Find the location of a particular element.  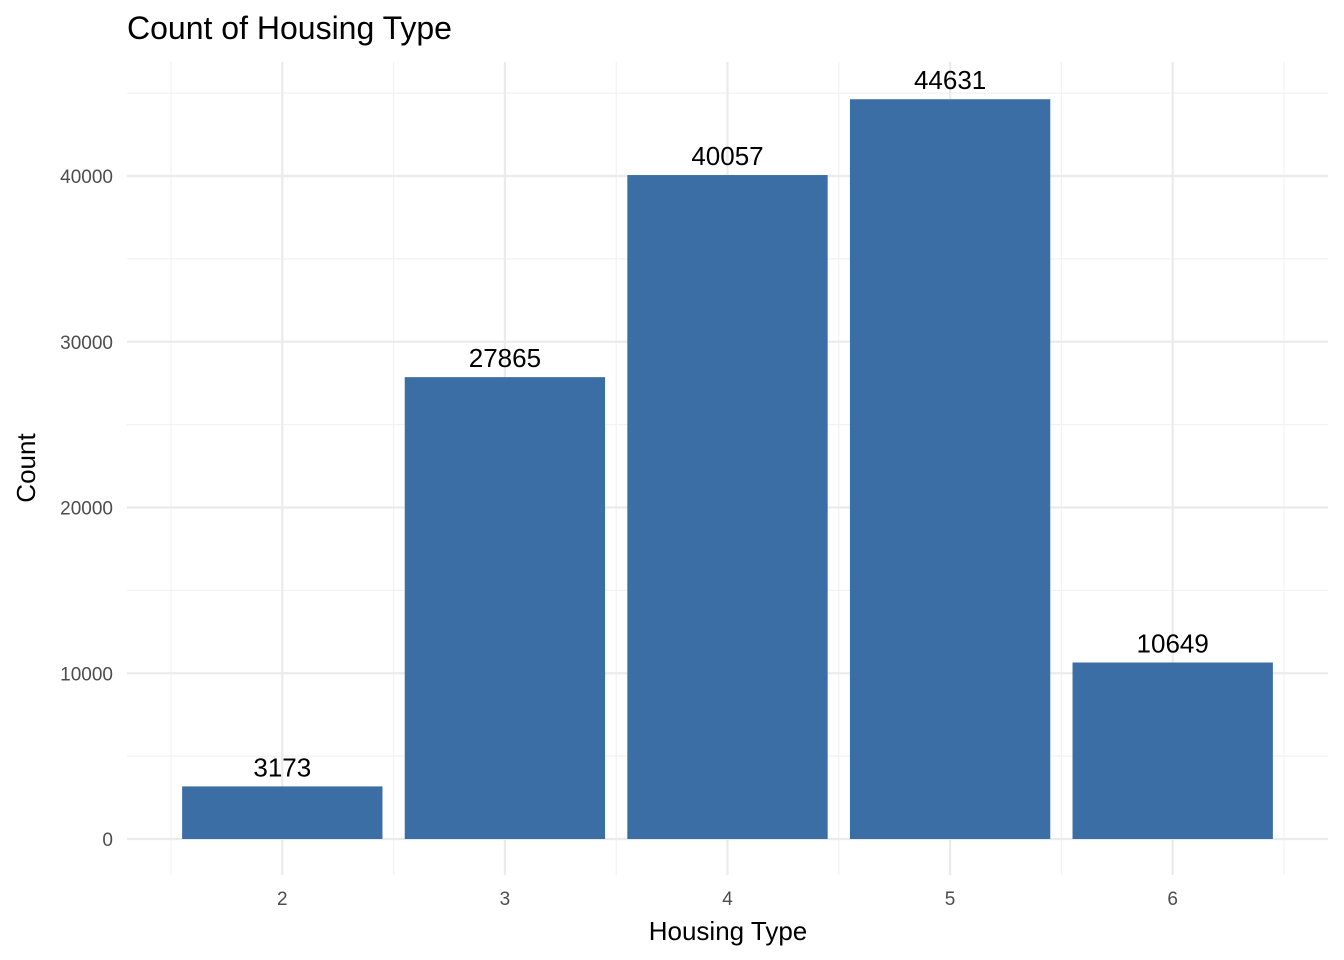

data-label-3: 27865 is located at coordinates (505, 358).